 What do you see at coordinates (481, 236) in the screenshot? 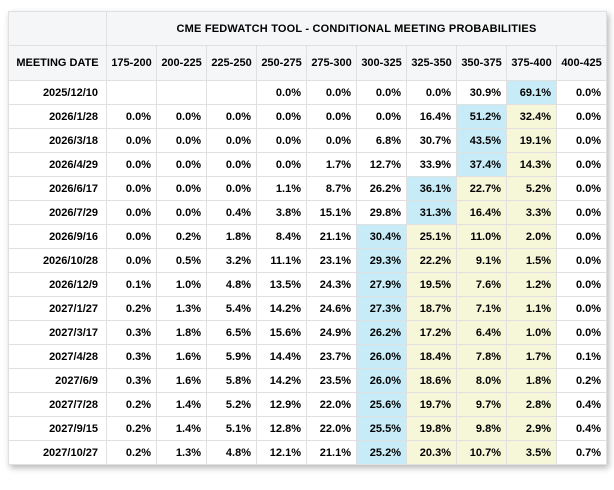
I see `probability-cell: 11.0%` at bounding box center [481, 236].